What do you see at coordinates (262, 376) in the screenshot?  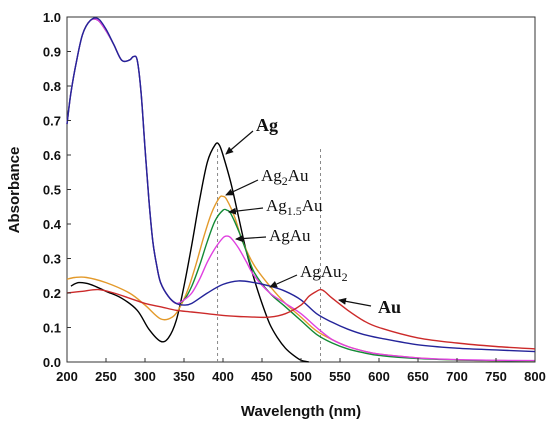 I see `x-tick-label: 450` at bounding box center [262, 376].